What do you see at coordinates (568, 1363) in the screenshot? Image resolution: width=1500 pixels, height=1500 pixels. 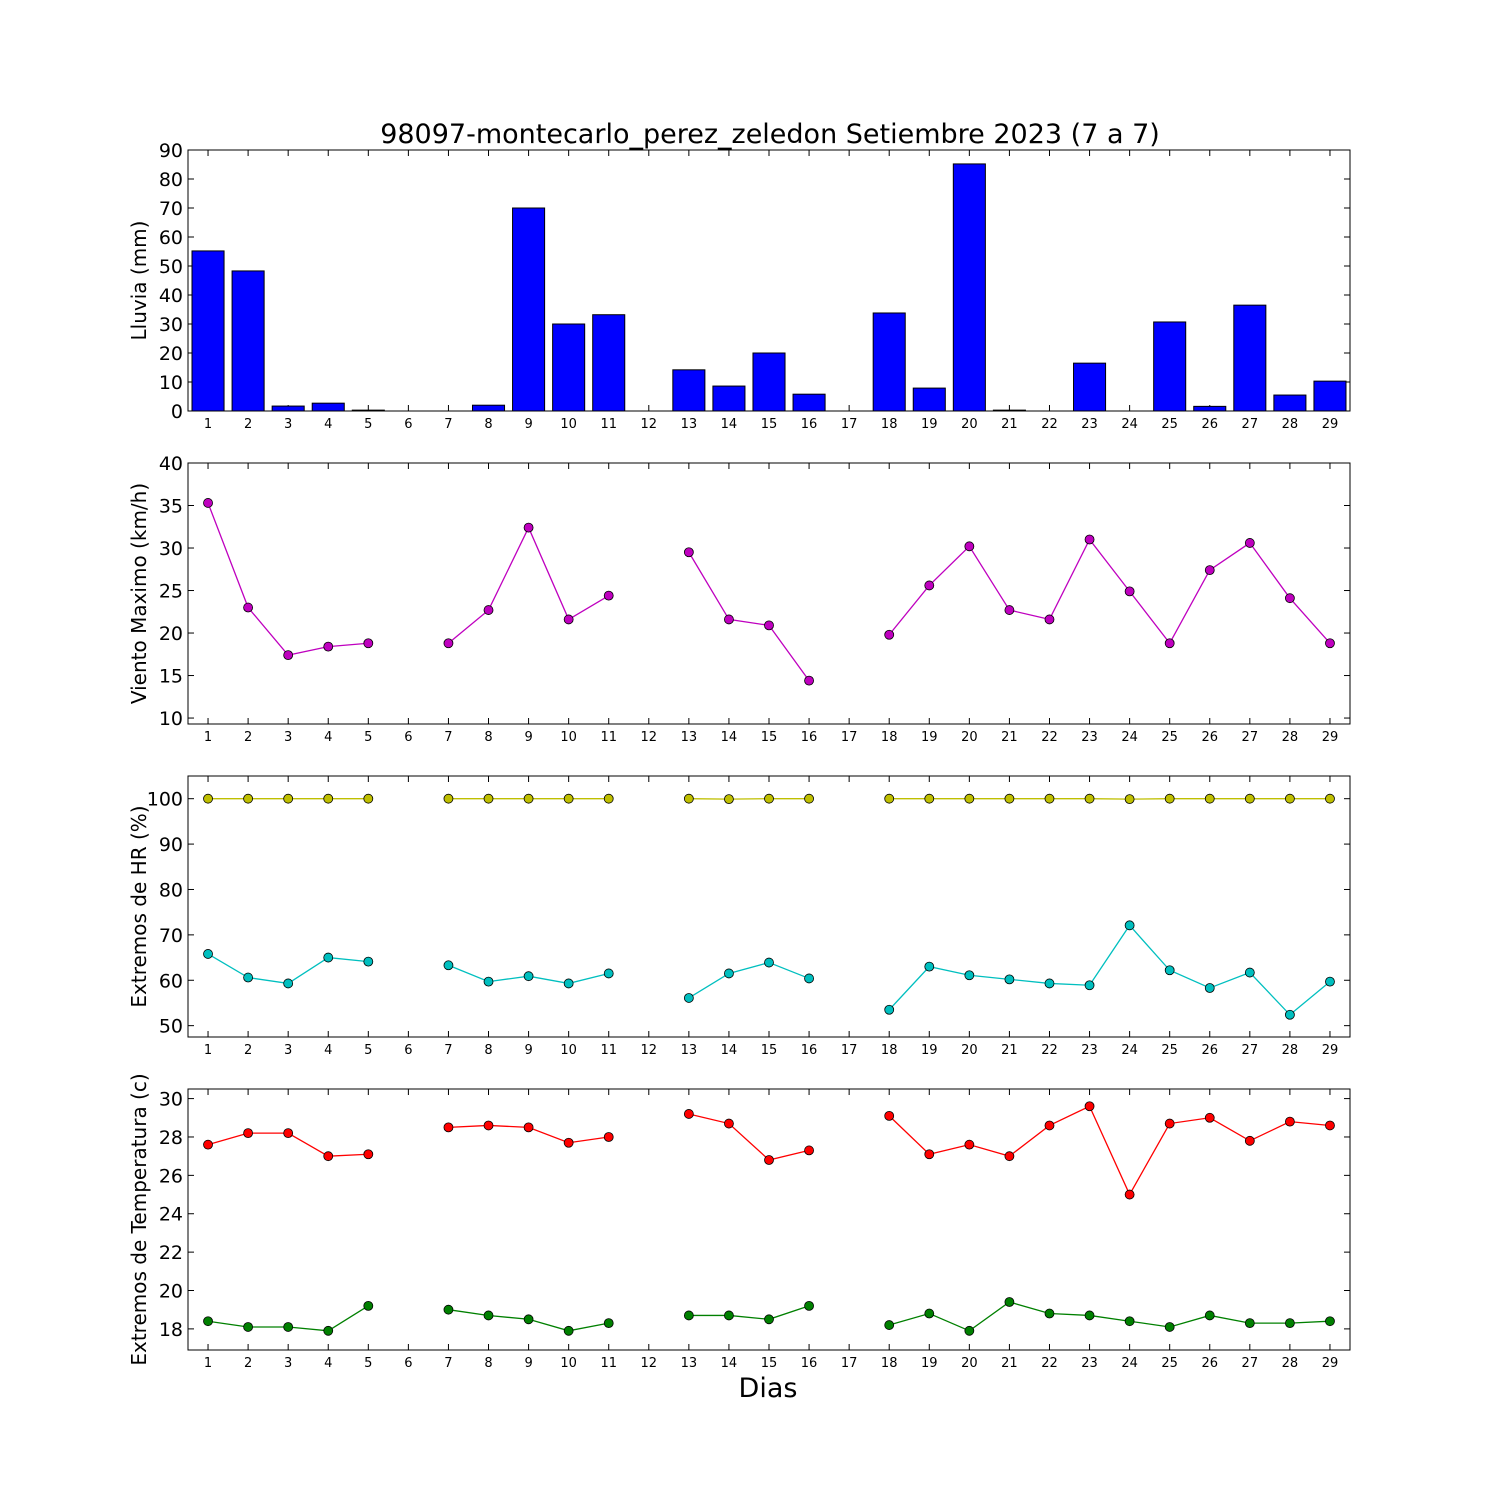 I see `x-tick-label: 10` at bounding box center [568, 1363].